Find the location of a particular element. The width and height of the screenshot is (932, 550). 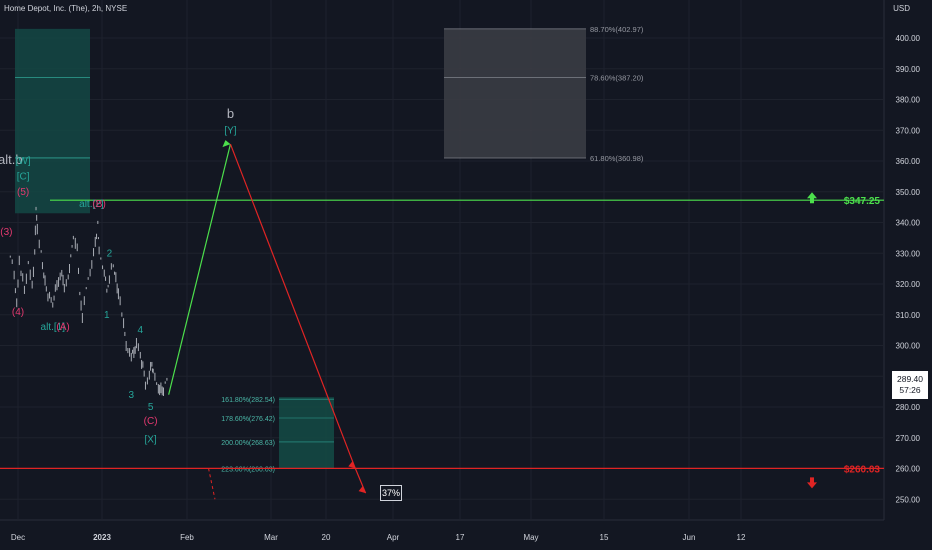

y-tick-label: 270.00 is located at coordinates (908, 438).